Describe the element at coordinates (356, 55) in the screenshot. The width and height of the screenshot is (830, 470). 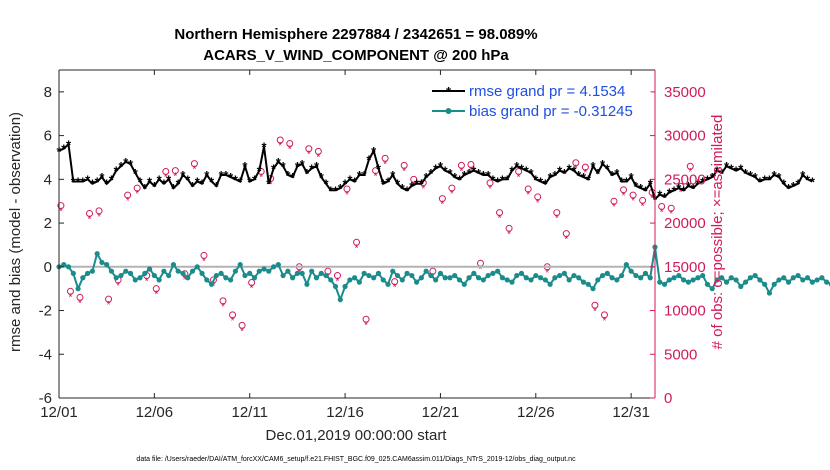
I see `chart-title-line2: ACARS_V_WIND_COMPONENT @ 200 hPa` at that location.